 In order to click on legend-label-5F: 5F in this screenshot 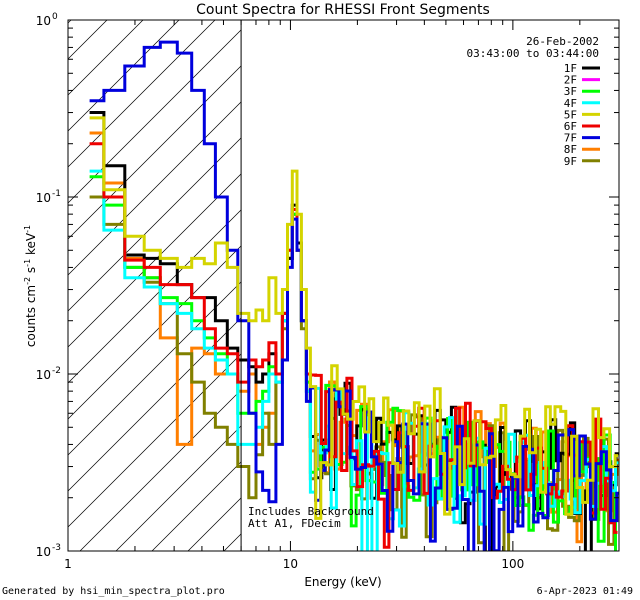, I will do `click(570, 114)`.